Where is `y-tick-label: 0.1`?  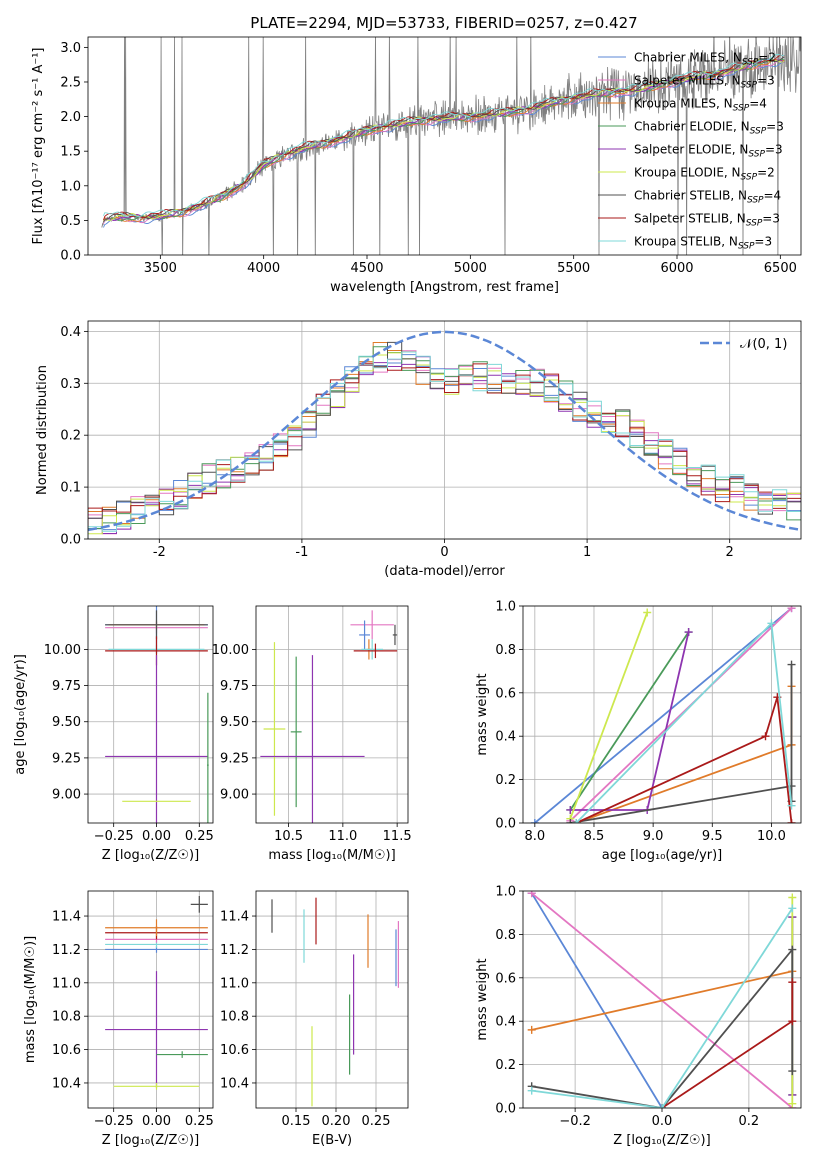
y-tick-label: 0.1 is located at coordinates (70, 488).